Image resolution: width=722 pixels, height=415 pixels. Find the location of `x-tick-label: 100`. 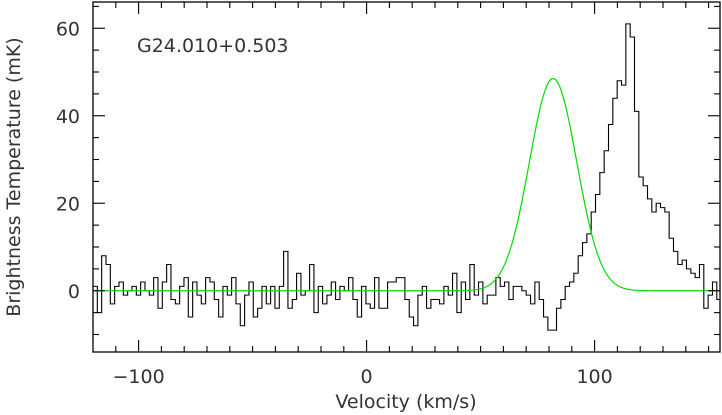

x-tick-label: 100 is located at coordinates (594, 377).